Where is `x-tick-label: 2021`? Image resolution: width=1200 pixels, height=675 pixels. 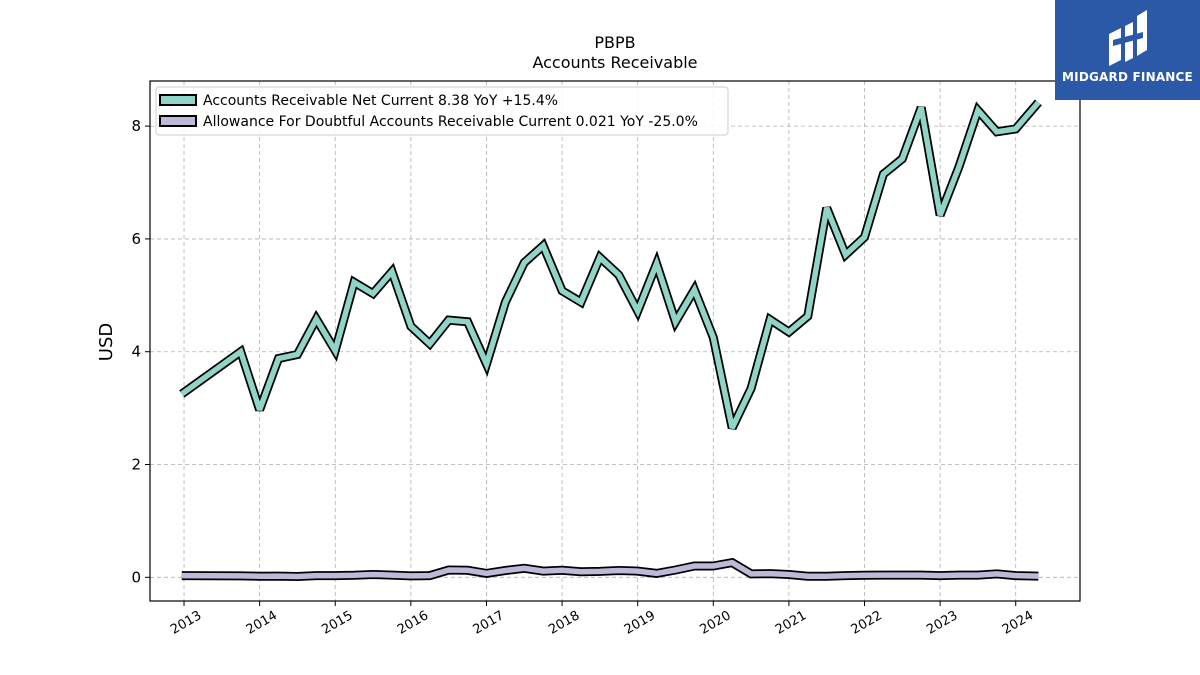 x-tick-label: 2021 is located at coordinates (791, 623).